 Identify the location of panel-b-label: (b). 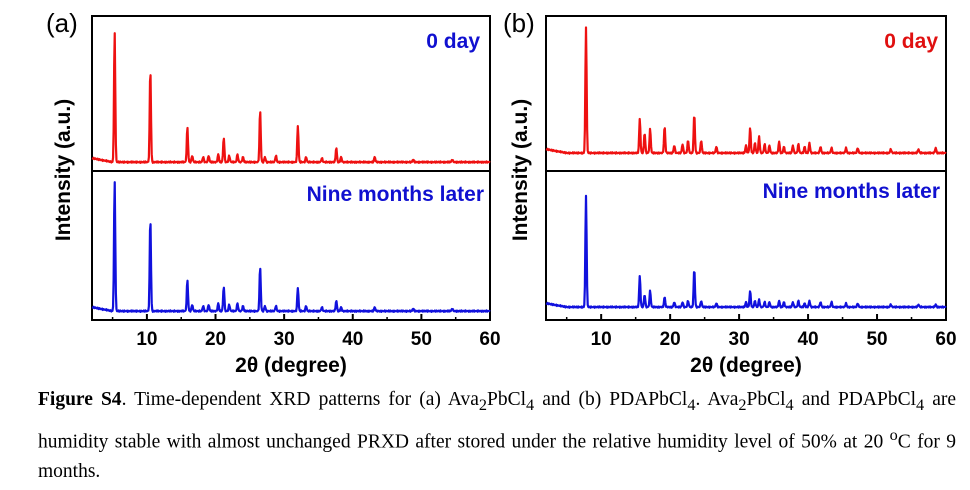
(519, 23).